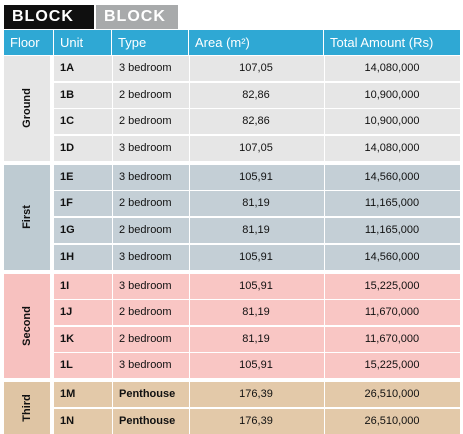  I want to click on table-row: 1C 2 bedroom 82,86 10,900,000, so click(257, 122).